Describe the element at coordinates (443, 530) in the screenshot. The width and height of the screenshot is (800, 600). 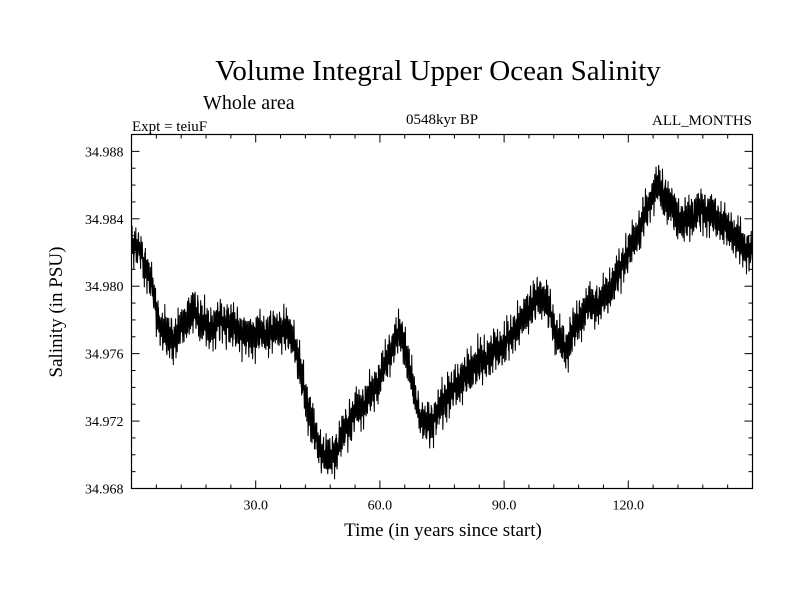
I see `x-axis-label: Time (in years since start)` at that location.